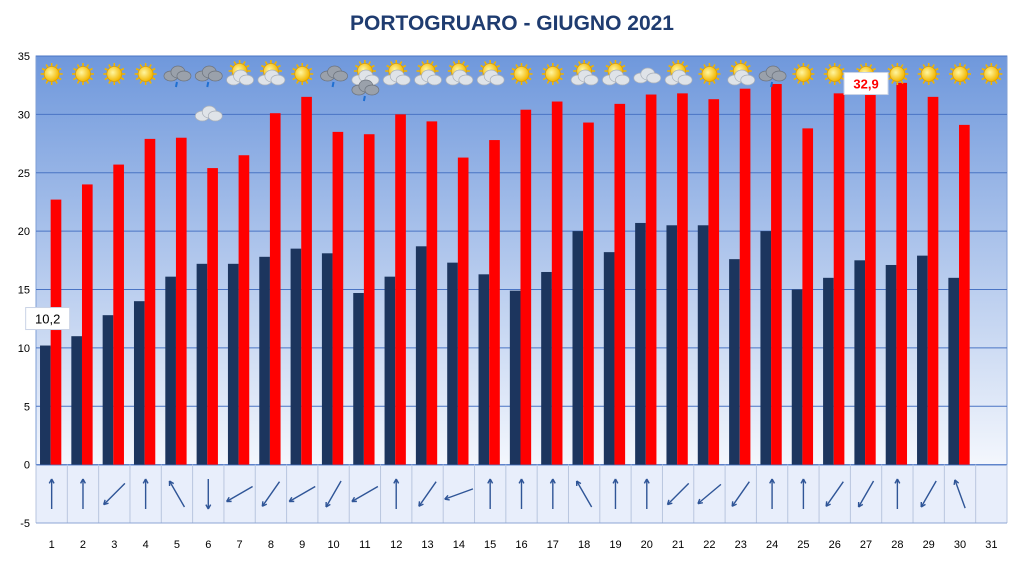 The height and width of the screenshot is (565, 1024). I want to click on x-tick-label: 13, so click(427, 545).